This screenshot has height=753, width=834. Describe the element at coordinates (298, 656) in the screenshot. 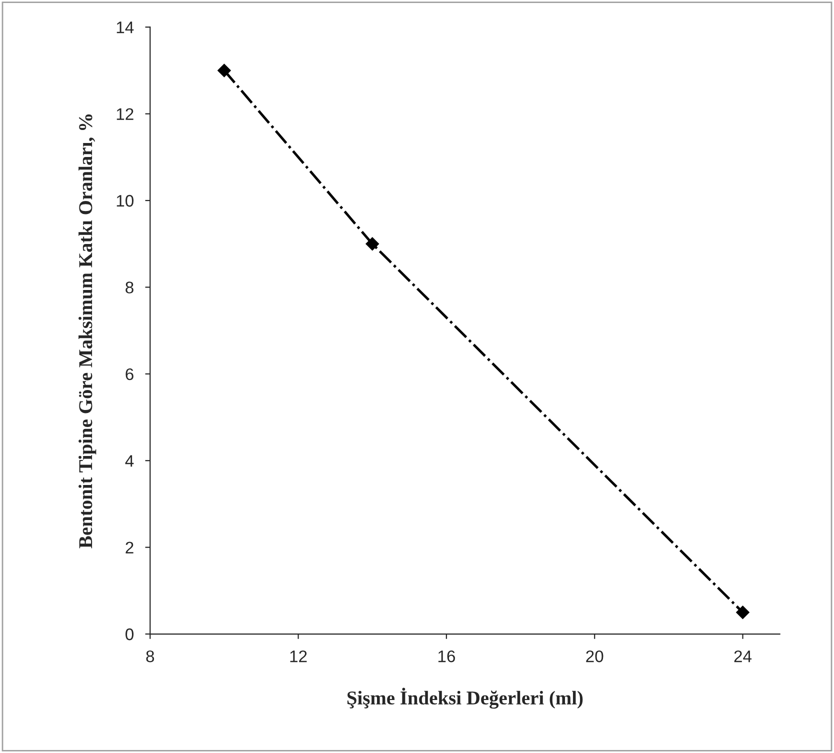

I see `x-tick-label: 12` at that location.